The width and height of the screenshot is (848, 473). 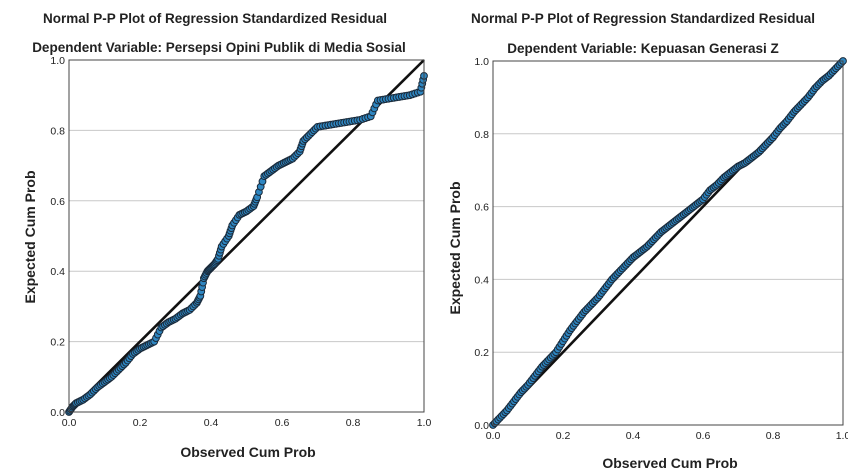 I want to click on chart-left-ylabel: Expected Cum Prob, so click(x=30, y=236).